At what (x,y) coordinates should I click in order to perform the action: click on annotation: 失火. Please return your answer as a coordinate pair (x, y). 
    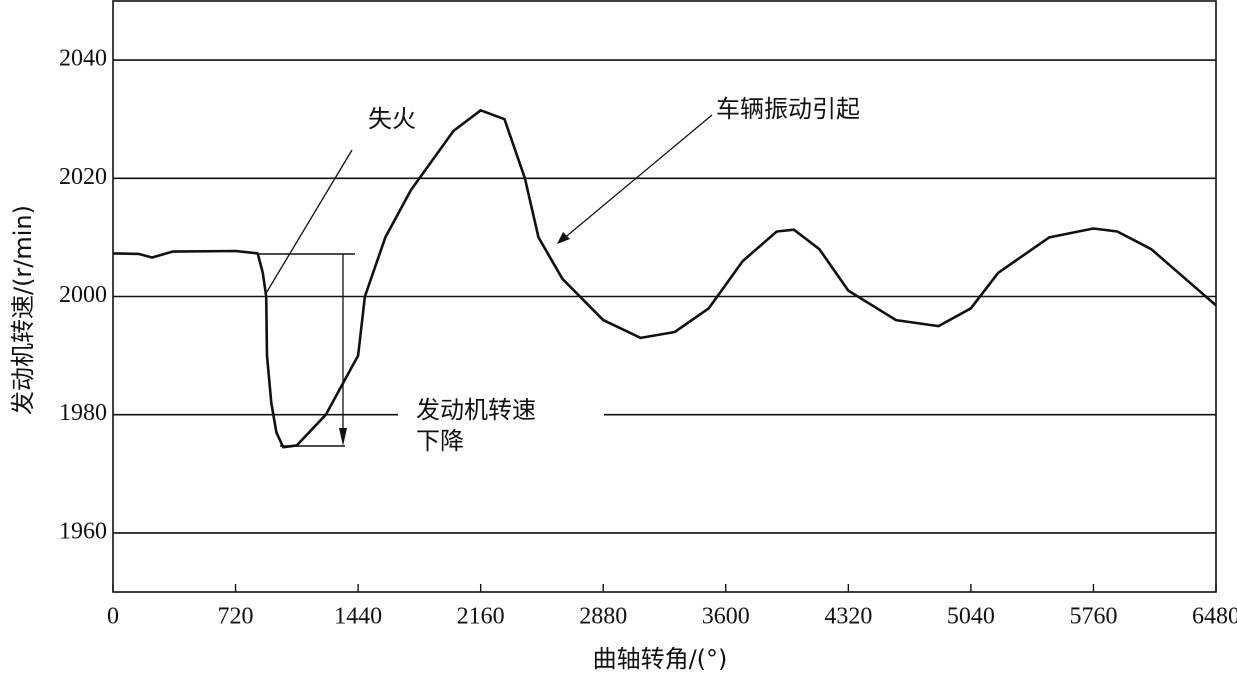
    Looking at the image, I should click on (392, 119).